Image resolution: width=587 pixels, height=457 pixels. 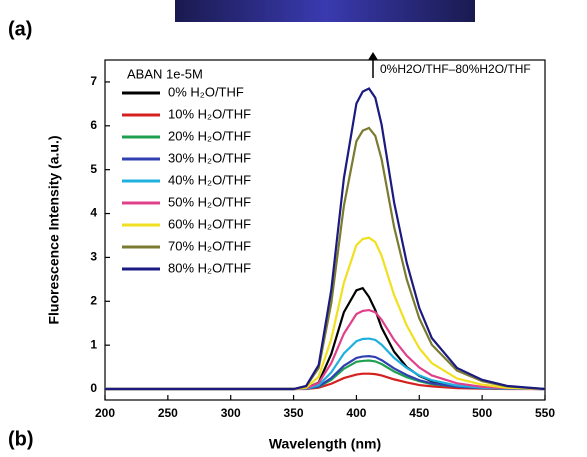 What do you see at coordinates (21, 439) in the screenshot?
I see `panel-label: (b)` at bounding box center [21, 439].